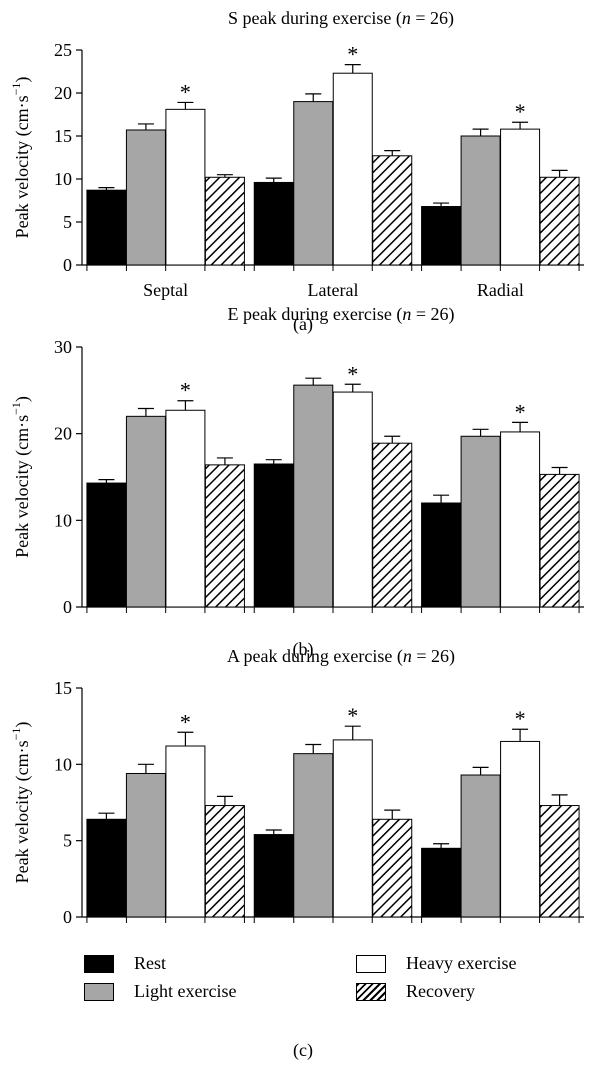  What do you see at coordinates (520, 111) in the screenshot?
I see `significance-mark-a-2: *` at bounding box center [520, 111].